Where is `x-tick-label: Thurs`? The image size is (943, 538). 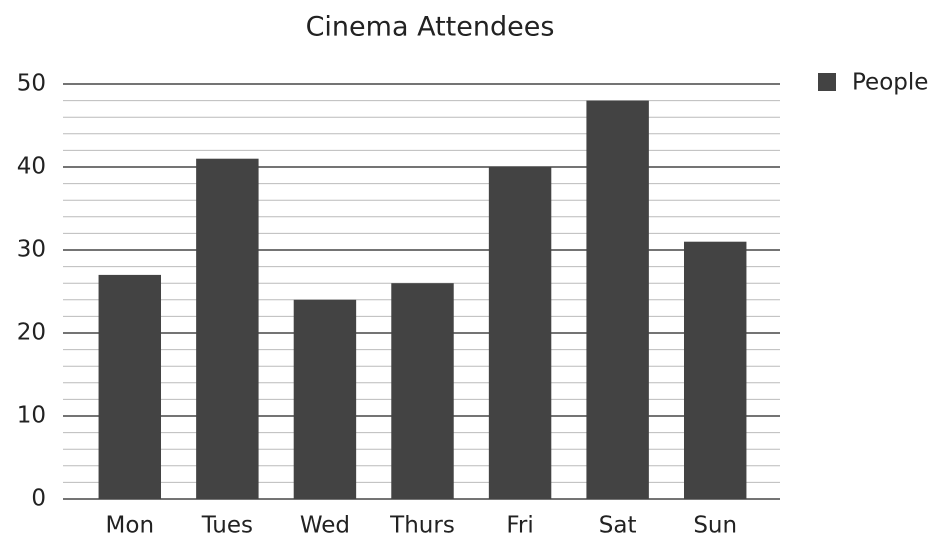 x-tick-label: Thurs is located at coordinates (422, 525).